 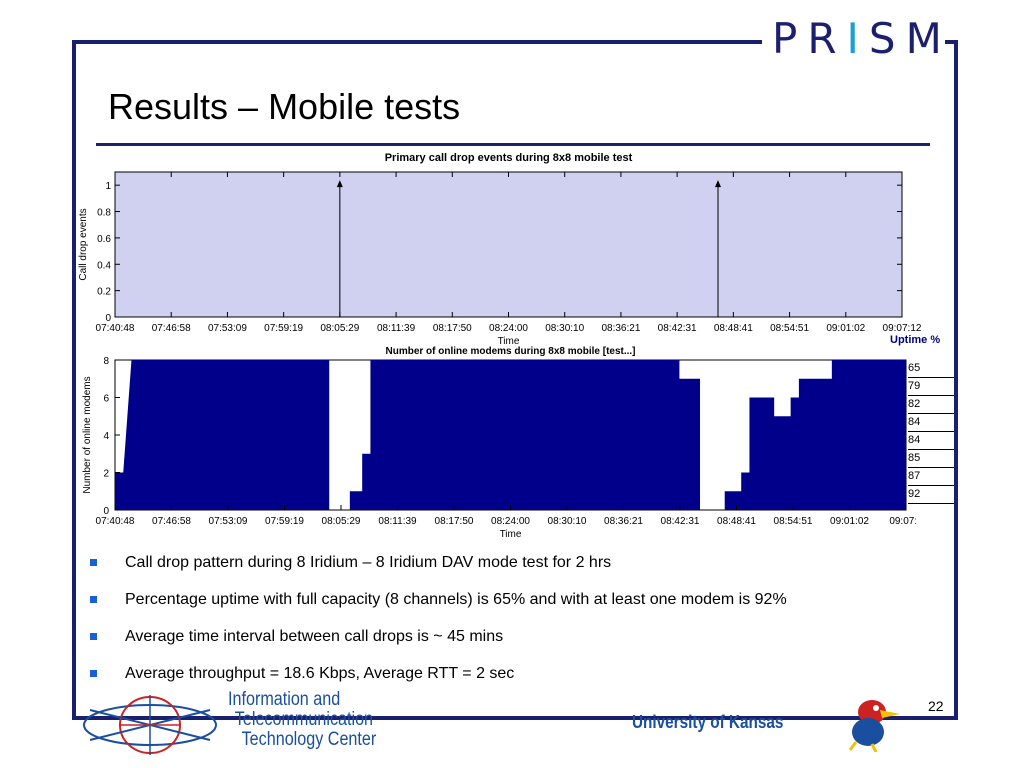 What do you see at coordinates (83, 244) in the screenshot?
I see `y-axis-label: Call drop events` at bounding box center [83, 244].